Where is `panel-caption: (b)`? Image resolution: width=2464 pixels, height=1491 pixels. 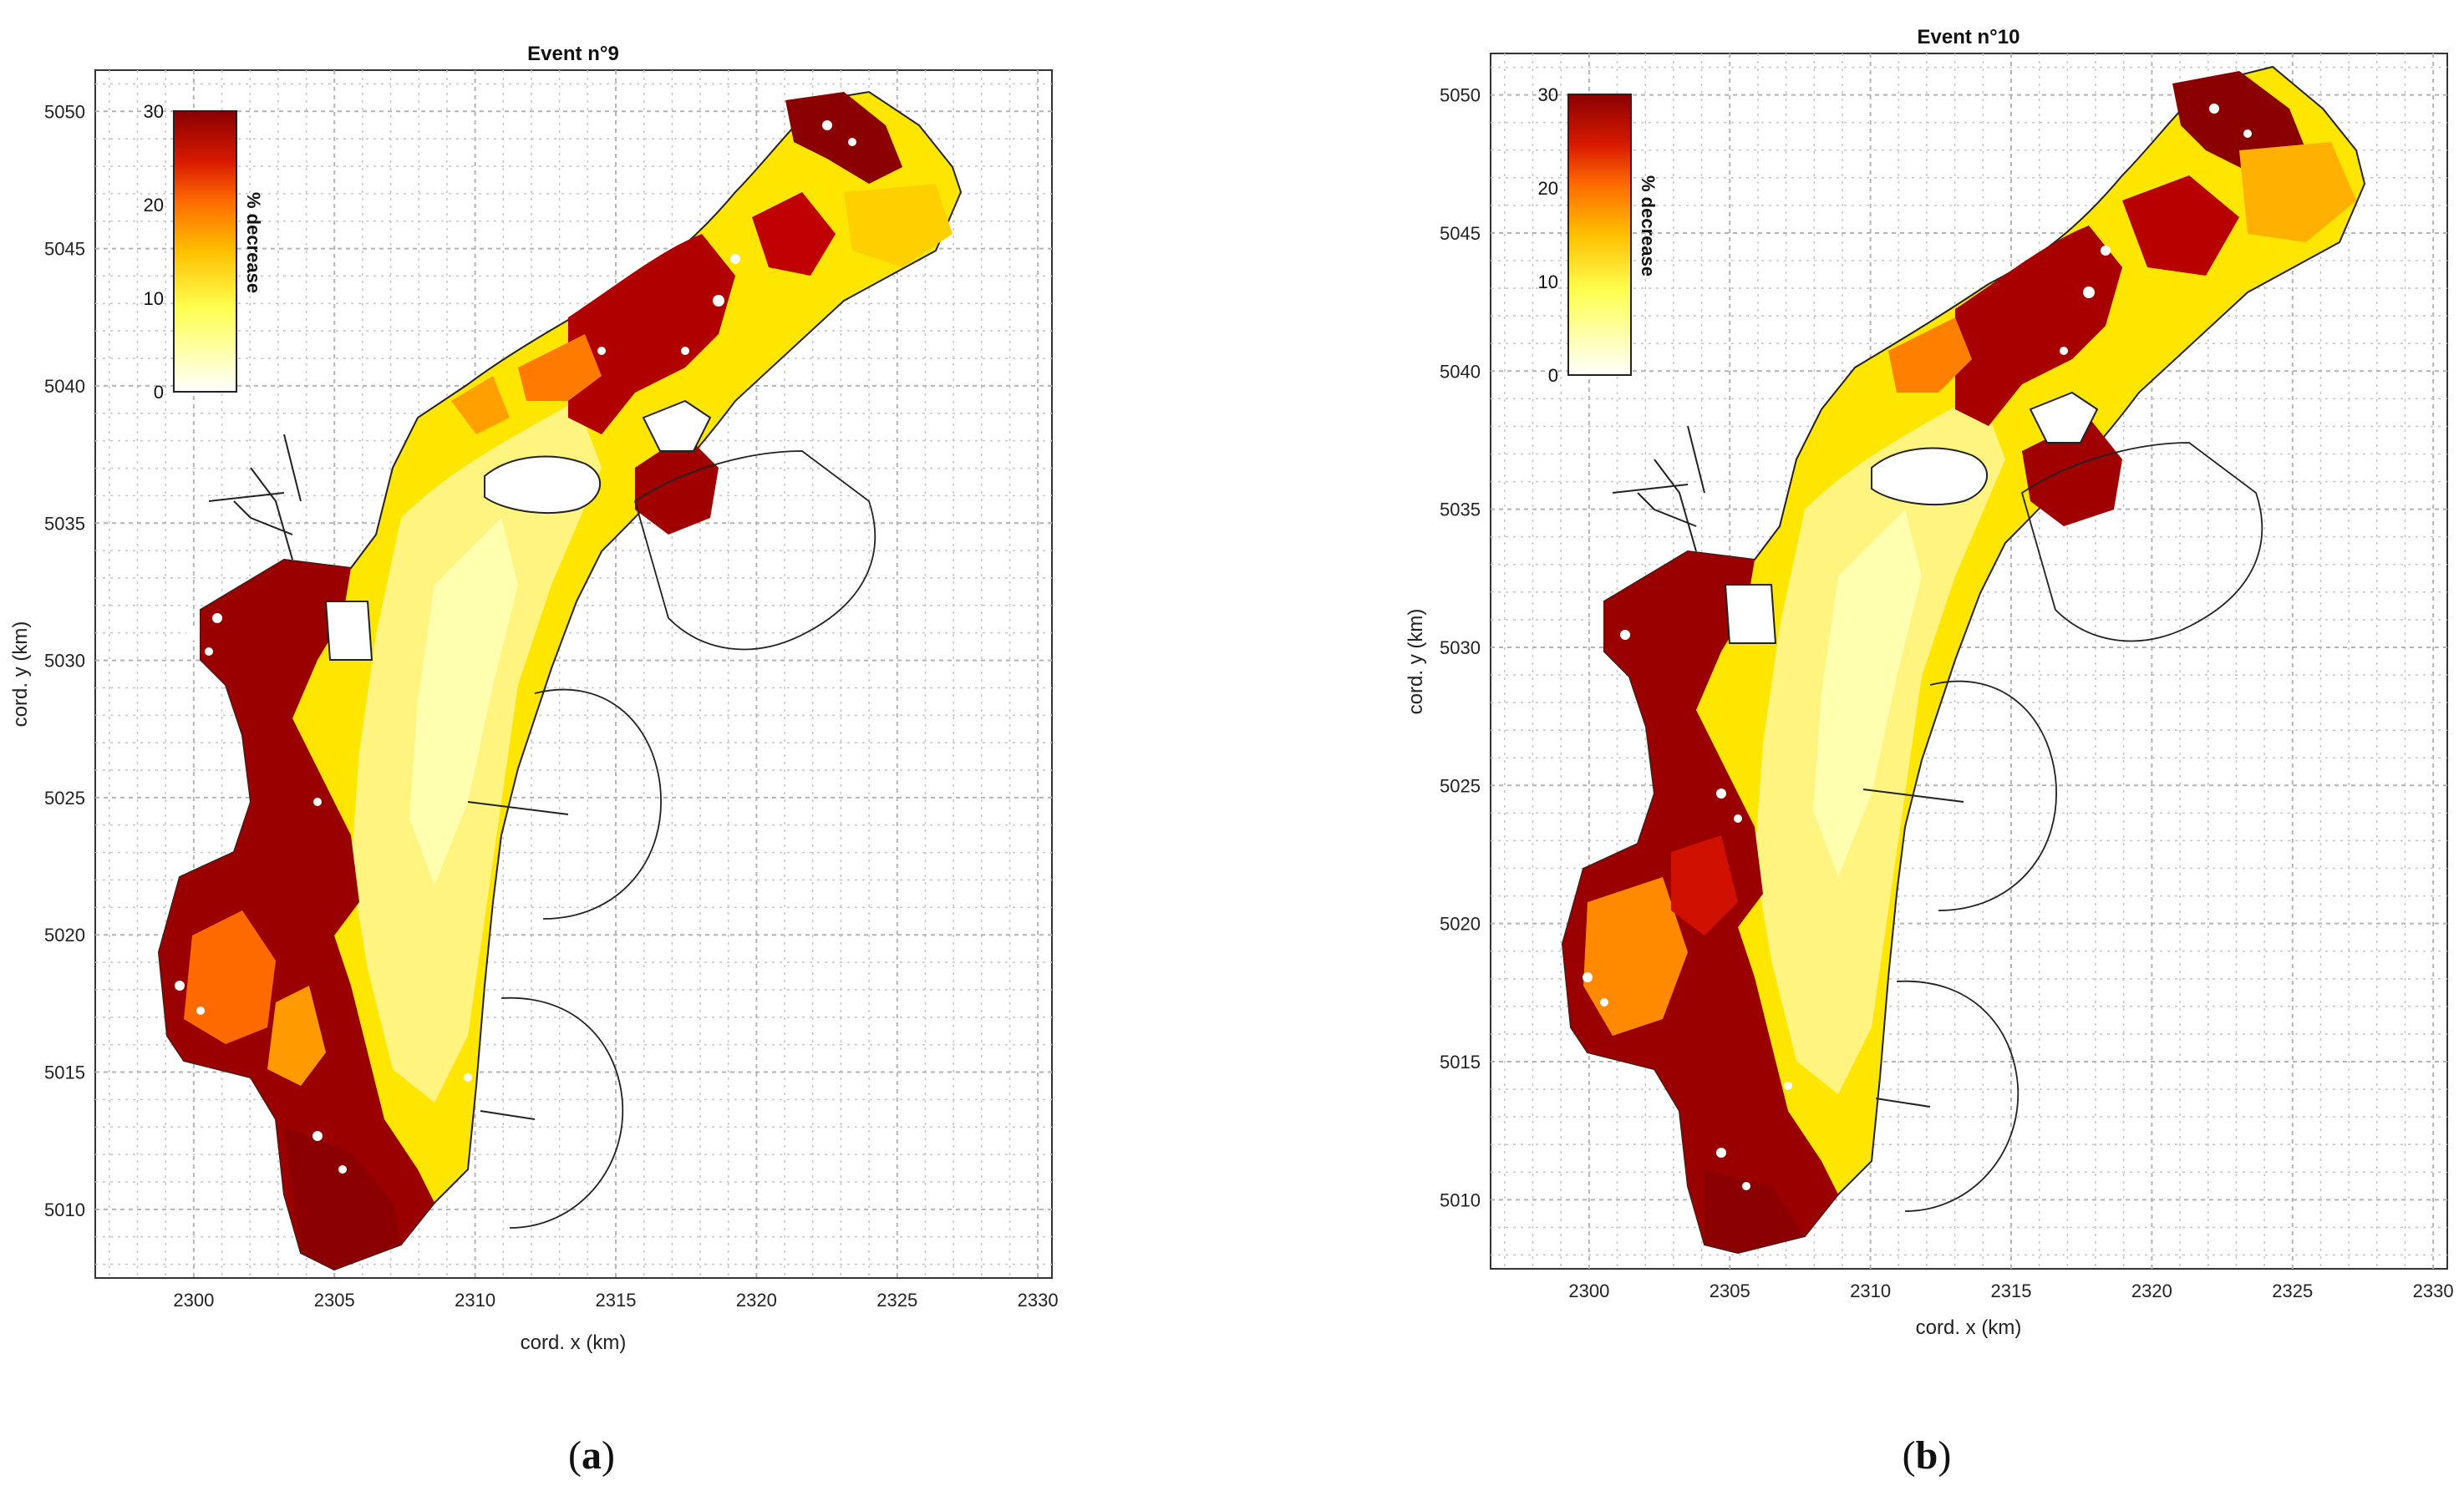
panel-caption: (b) is located at coordinates (1927, 1455).